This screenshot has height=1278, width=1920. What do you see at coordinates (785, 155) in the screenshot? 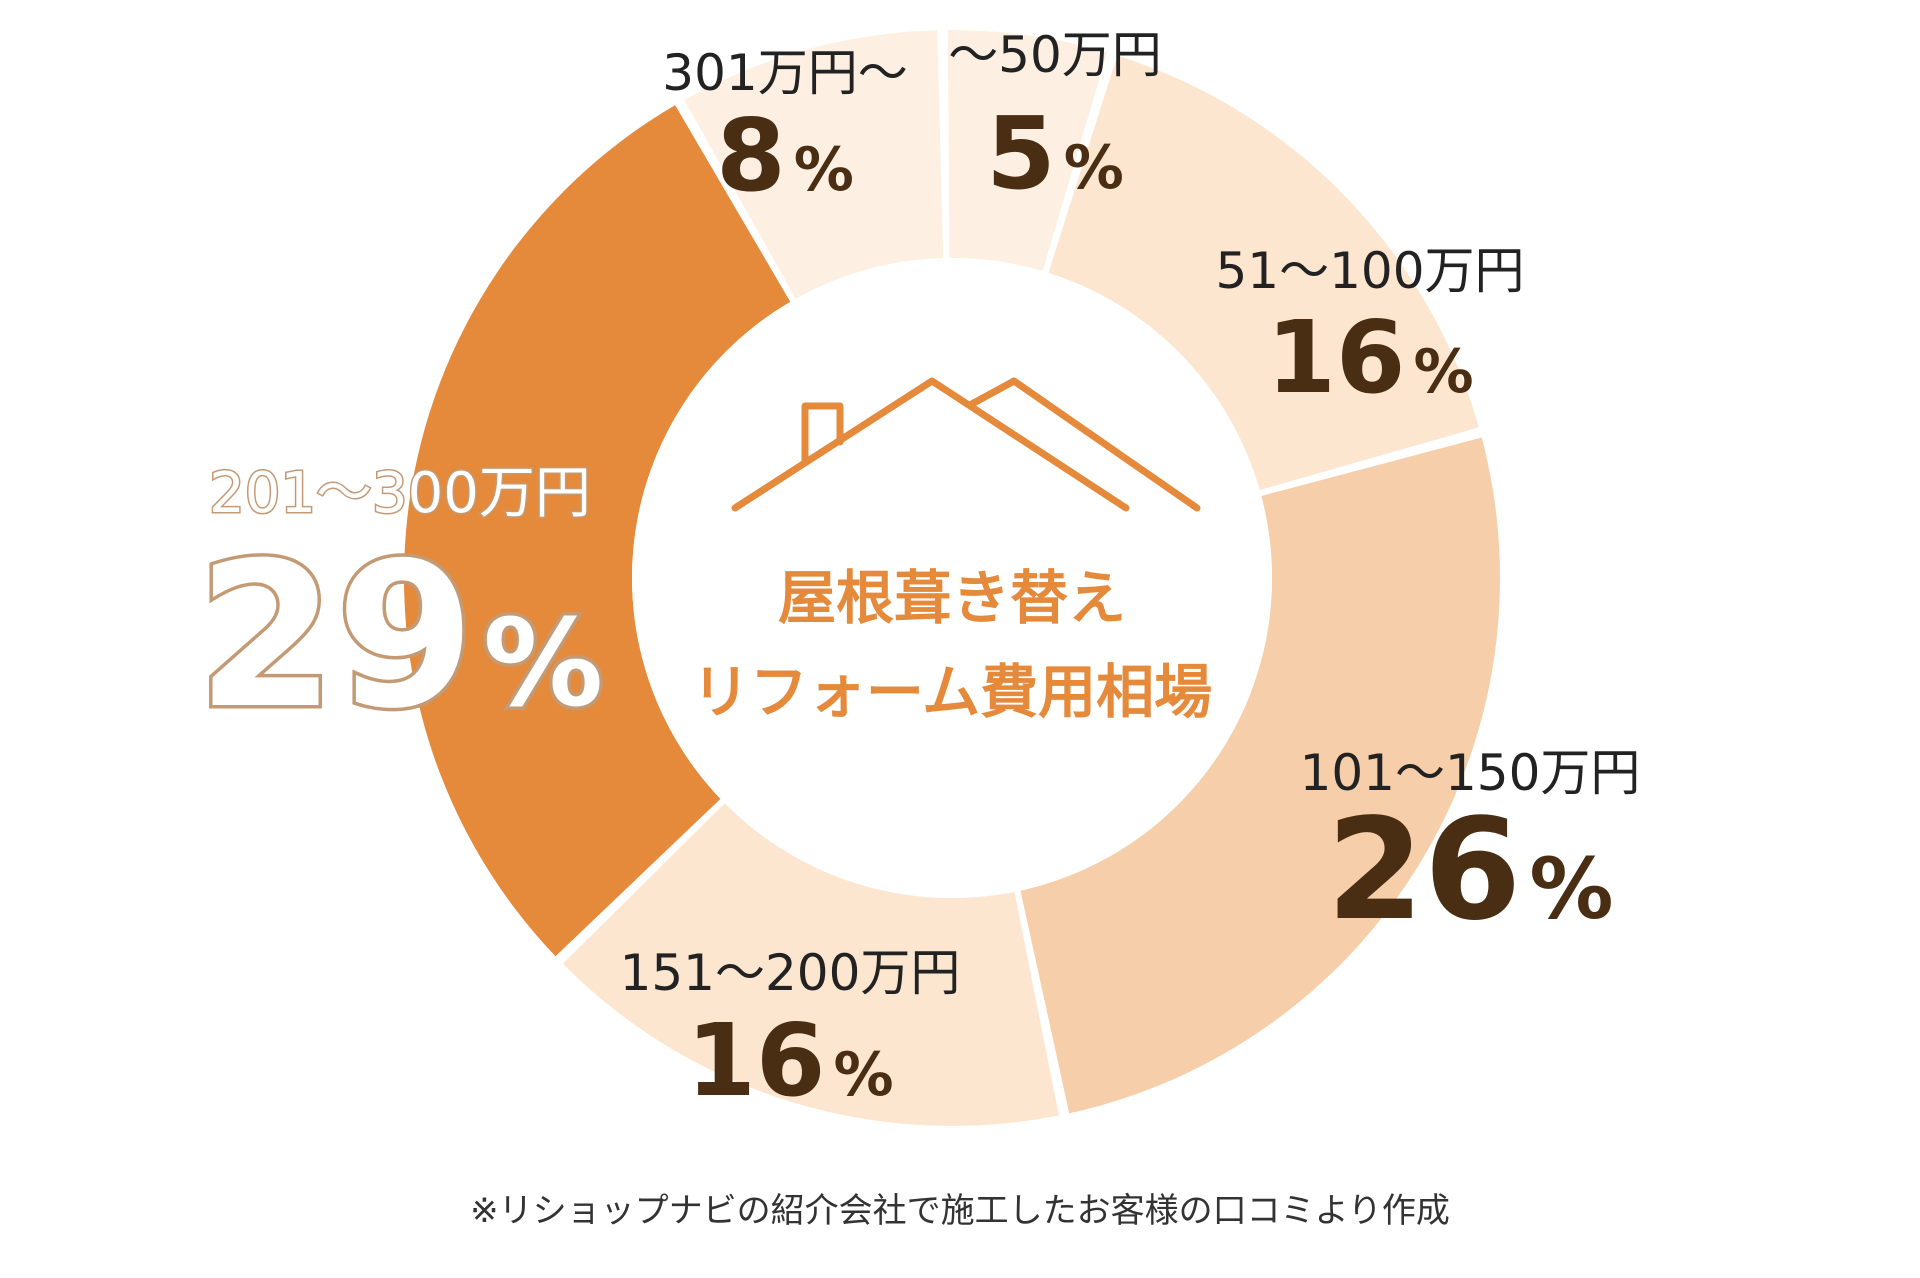
I see `slice-value-label: 8%` at bounding box center [785, 155].